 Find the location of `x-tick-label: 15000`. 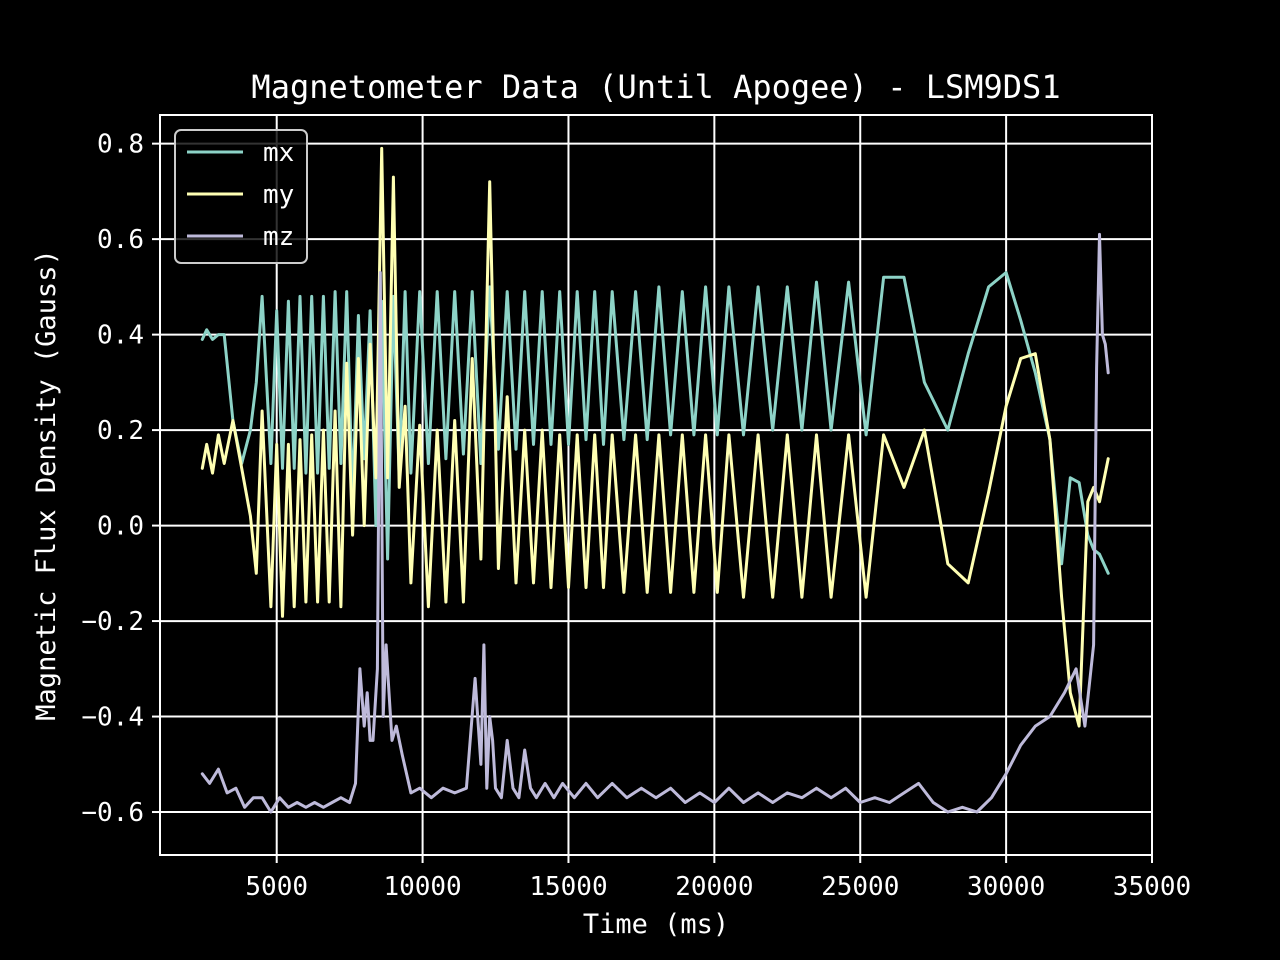

x-tick-label: 15000 is located at coordinates (568, 887).